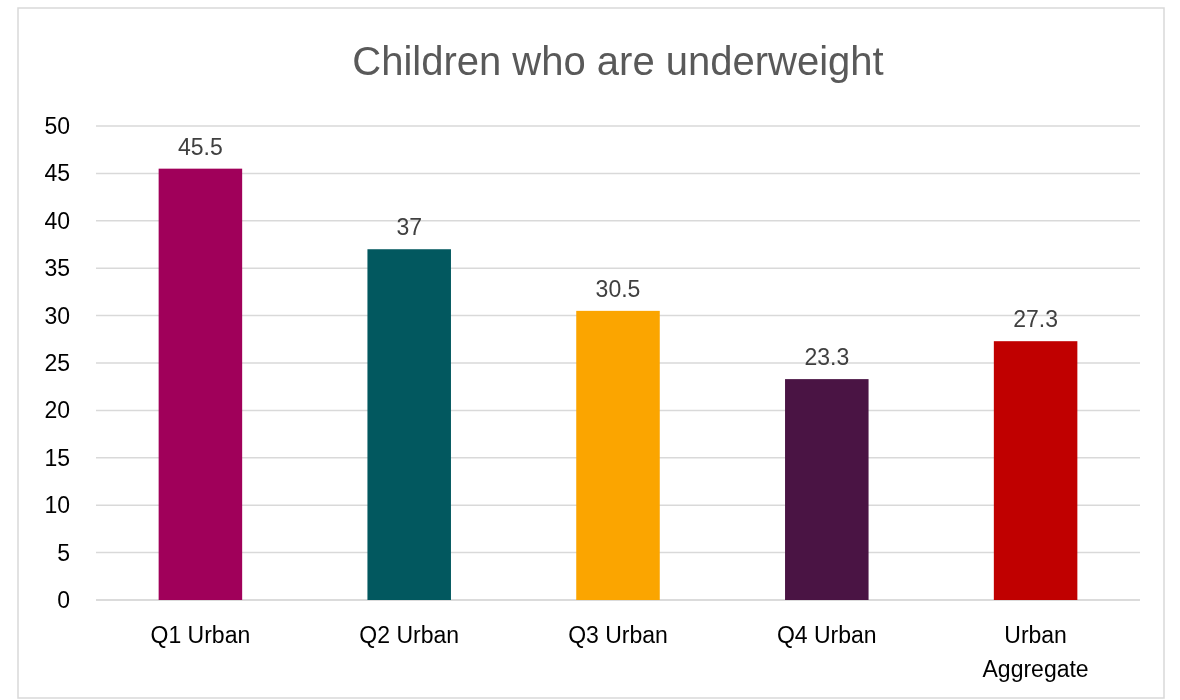 The image size is (1180, 700). What do you see at coordinates (827, 357) in the screenshot?
I see `data-label: 23.3` at bounding box center [827, 357].